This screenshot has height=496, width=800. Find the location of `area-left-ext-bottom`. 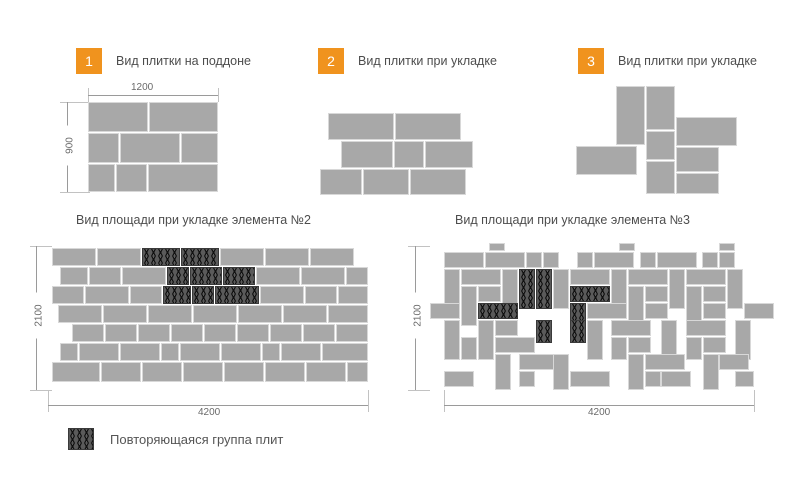

area-left-ext-bottom is located at coordinates (41, 390).